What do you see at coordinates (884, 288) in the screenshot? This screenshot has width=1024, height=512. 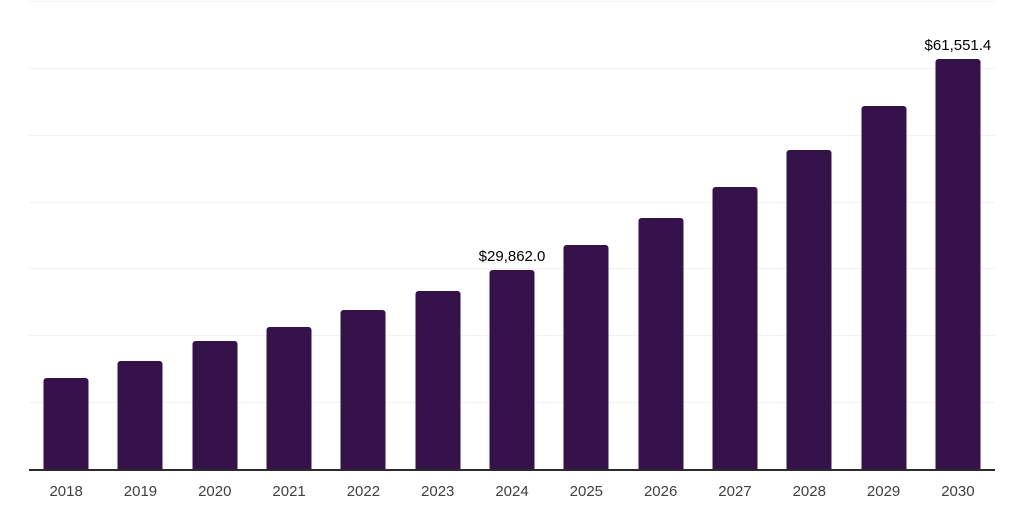 I see `bar-2029` at bounding box center [884, 288].